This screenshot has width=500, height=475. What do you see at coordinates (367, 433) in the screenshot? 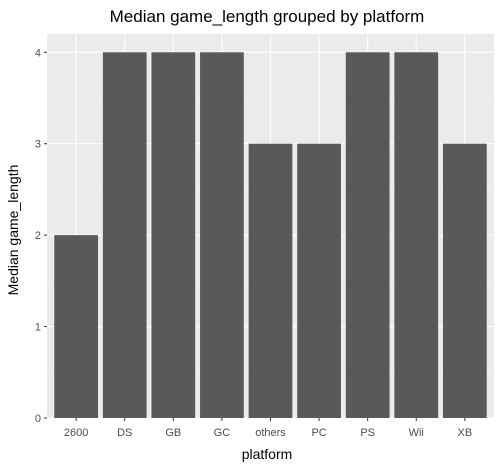
I see `x-tick-label: PS` at bounding box center [367, 433].